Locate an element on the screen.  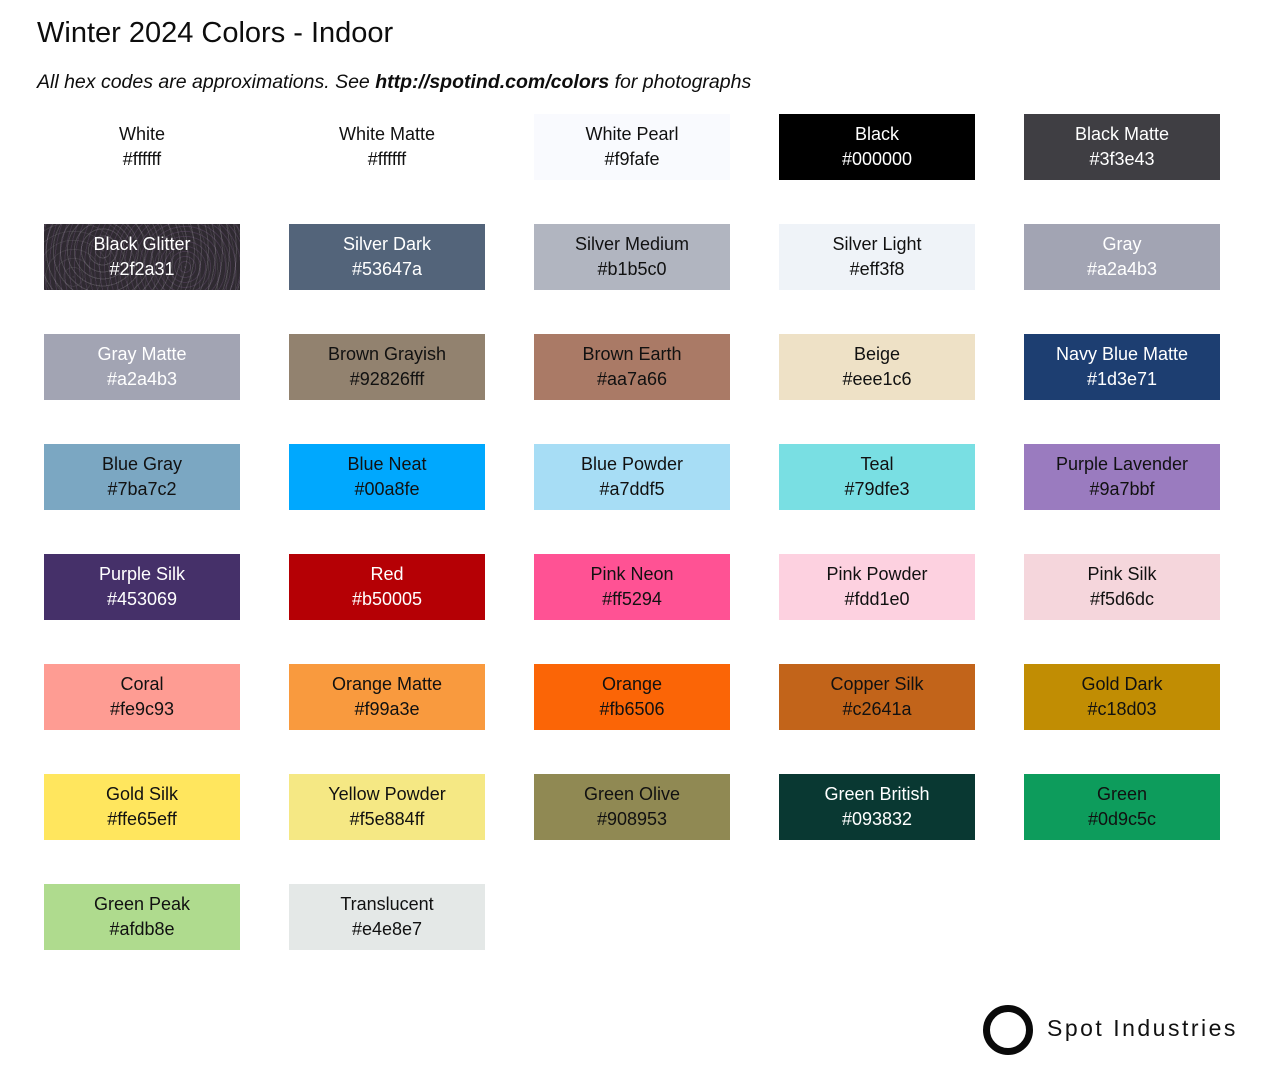
swatch-hex: #9a7bbf is located at coordinates (1122, 489).